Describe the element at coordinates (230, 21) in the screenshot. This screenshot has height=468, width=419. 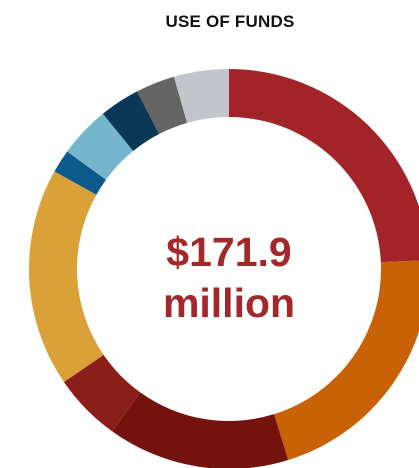
I see `chart-title: USE OF FUNDS` at that location.